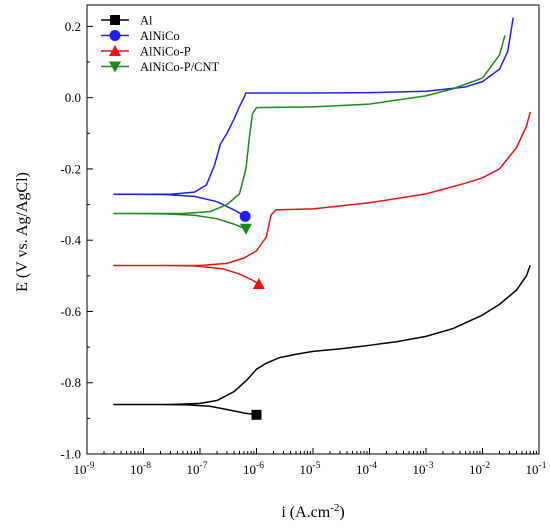  What do you see at coordinates (256, 414) in the screenshot?
I see `series-marker-al` at bounding box center [256, 414].